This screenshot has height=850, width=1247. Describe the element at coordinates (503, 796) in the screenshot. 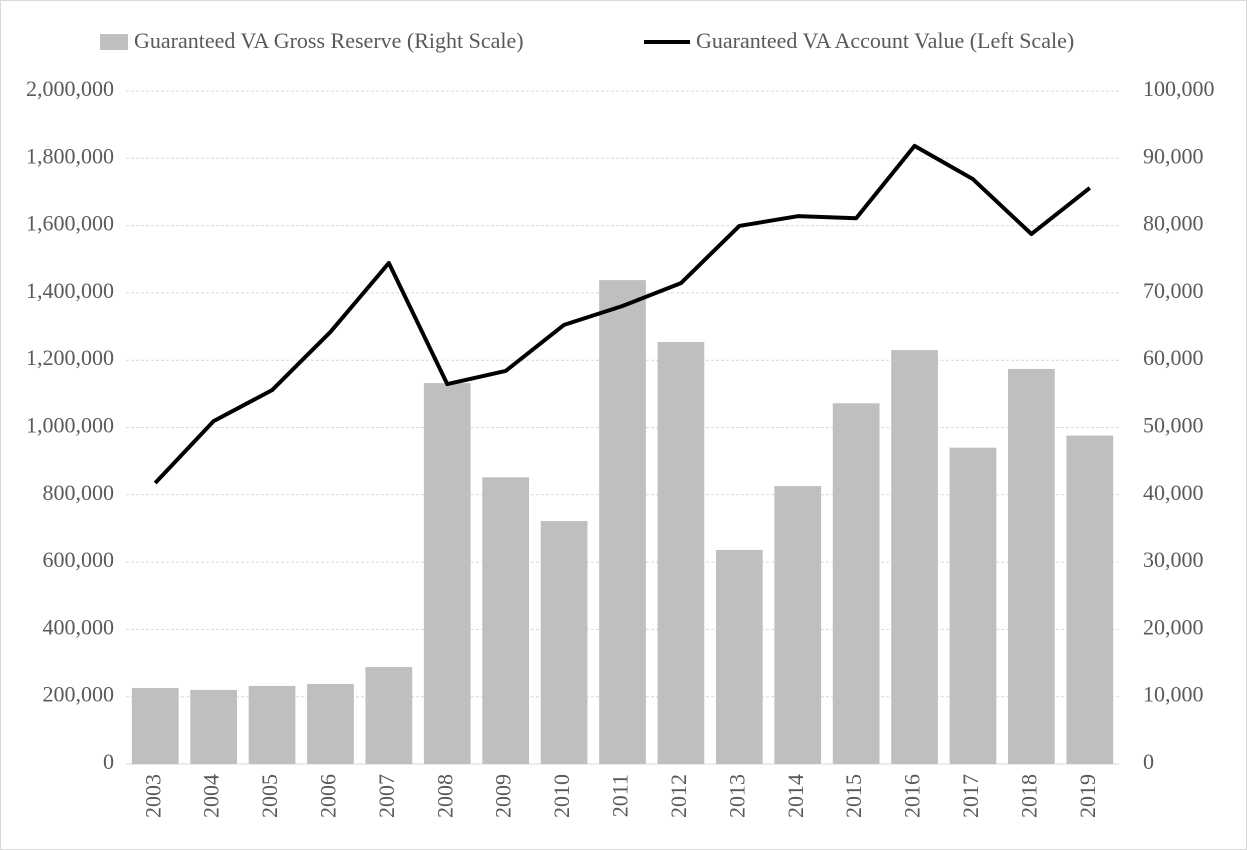

I see `x-tick-label: 2009` at that location.